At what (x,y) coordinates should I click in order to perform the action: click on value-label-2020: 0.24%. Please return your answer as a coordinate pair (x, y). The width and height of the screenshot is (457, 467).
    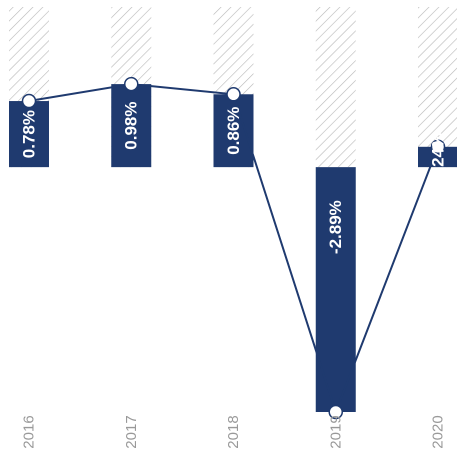
    Looking at the image, I should click on (438, 157).